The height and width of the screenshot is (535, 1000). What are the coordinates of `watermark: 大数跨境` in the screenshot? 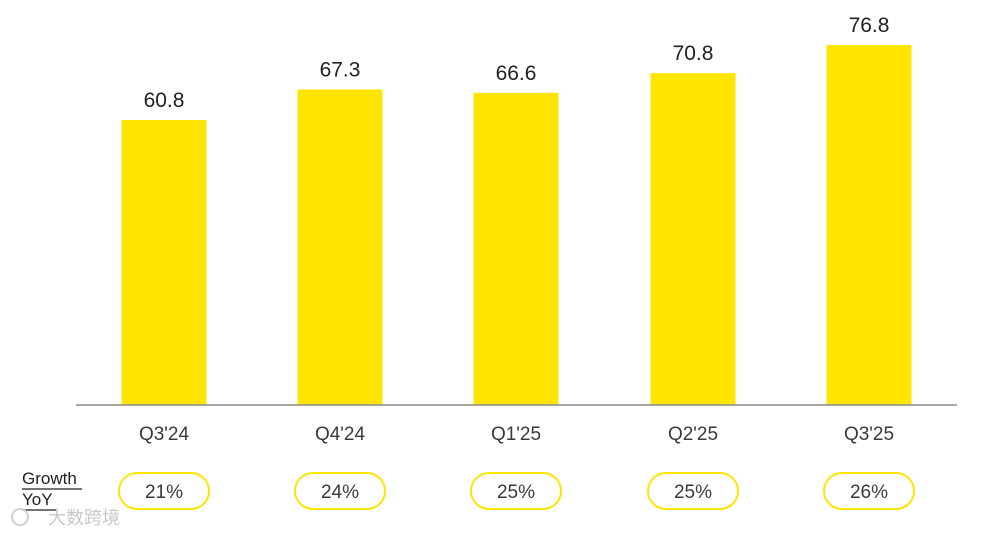 It's located at (65, 518).